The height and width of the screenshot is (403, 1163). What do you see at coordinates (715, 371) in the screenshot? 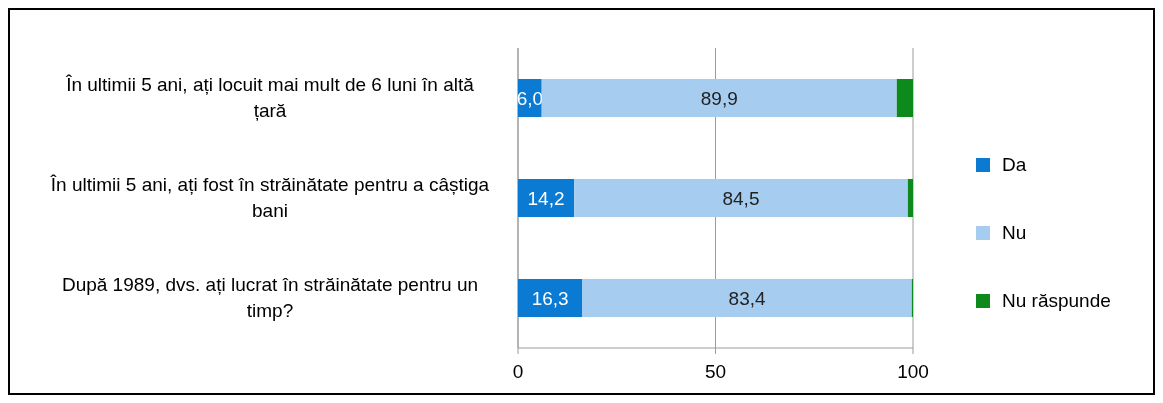
I see `x-tick-label: 50` at bounding box center [715, 371].